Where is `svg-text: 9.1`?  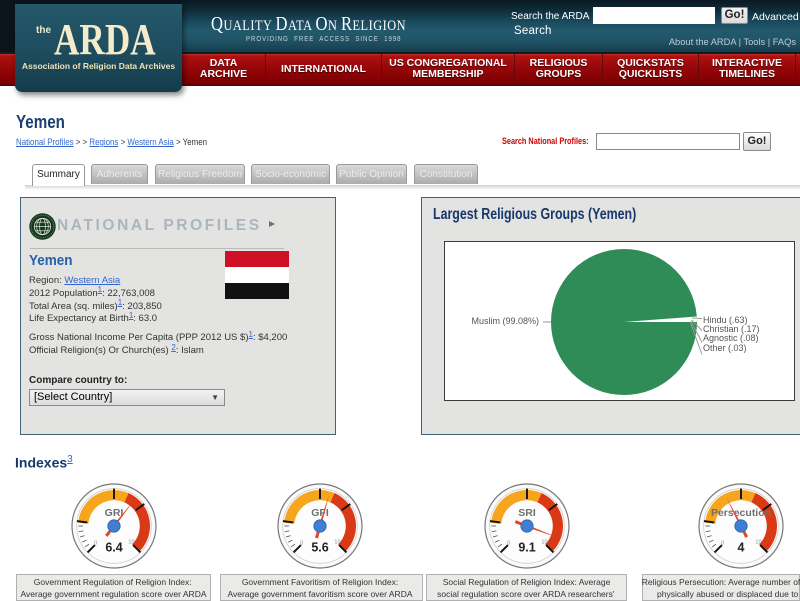 svg-text: 9.1 is located at coordinates (526, 548).